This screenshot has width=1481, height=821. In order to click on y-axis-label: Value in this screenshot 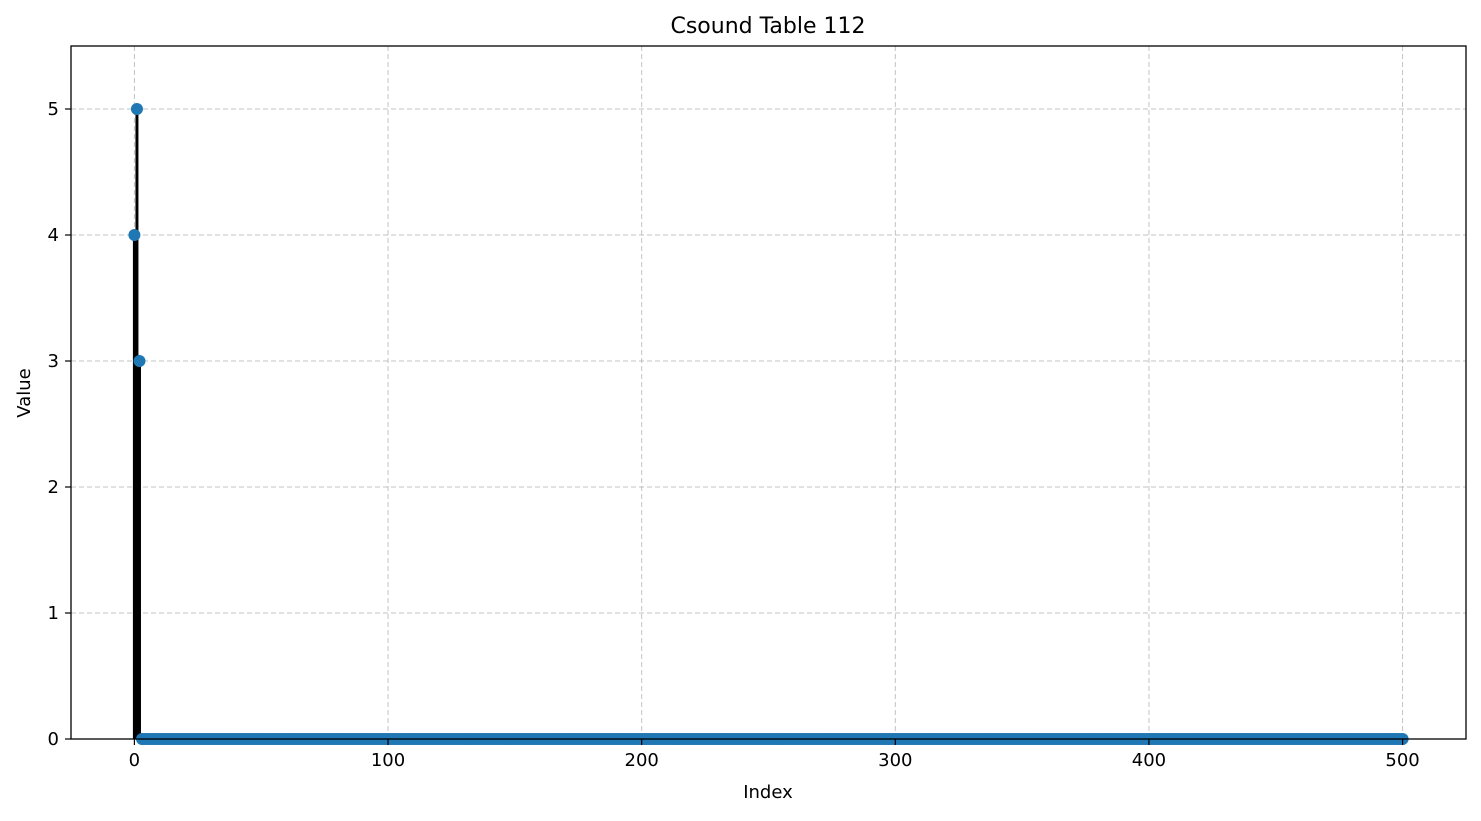, I will do `click(24, 392)`.